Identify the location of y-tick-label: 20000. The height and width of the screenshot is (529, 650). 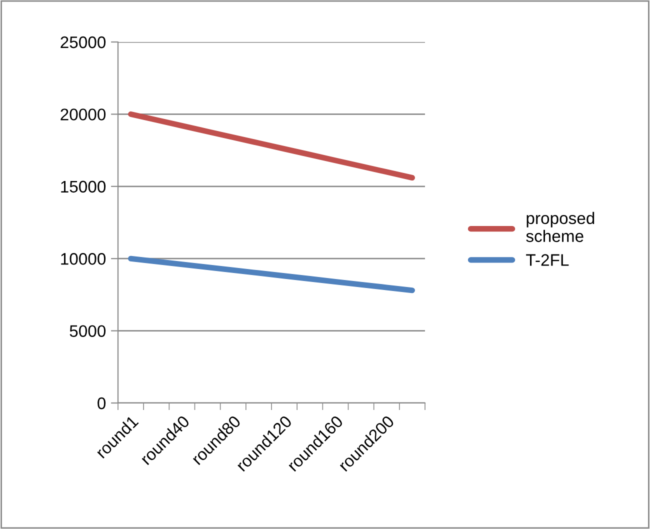
(83, 114).